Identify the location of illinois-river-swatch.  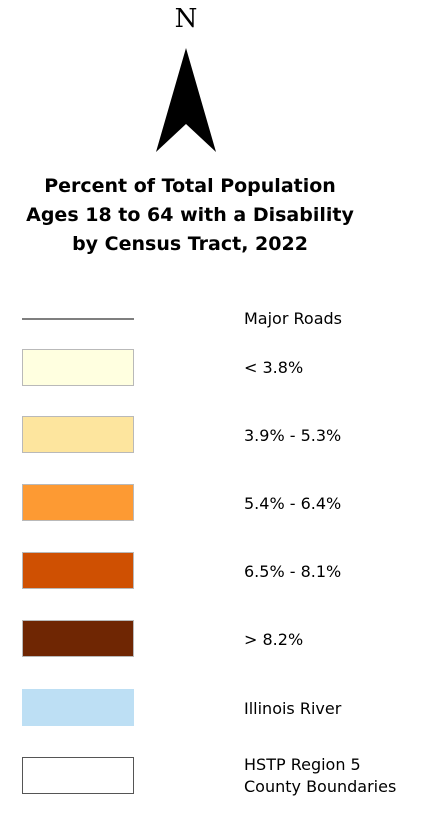
(78, 707).